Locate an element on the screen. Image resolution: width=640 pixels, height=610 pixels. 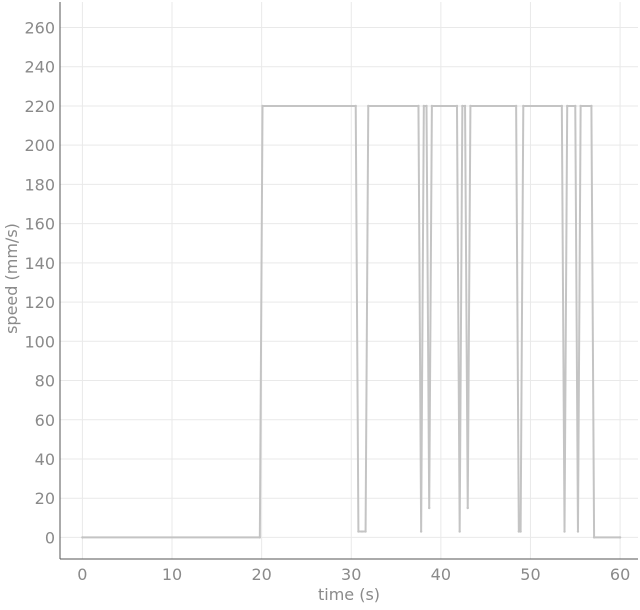
y-tick-label: 140 is located at coordinates (39, 263).